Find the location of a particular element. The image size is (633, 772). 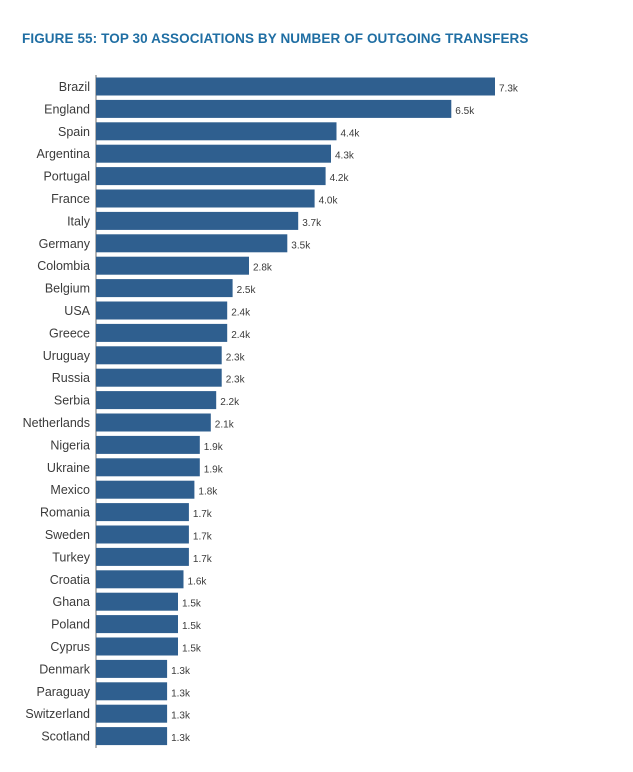

category-label: Paraguay is located at coordinates (63, 692).